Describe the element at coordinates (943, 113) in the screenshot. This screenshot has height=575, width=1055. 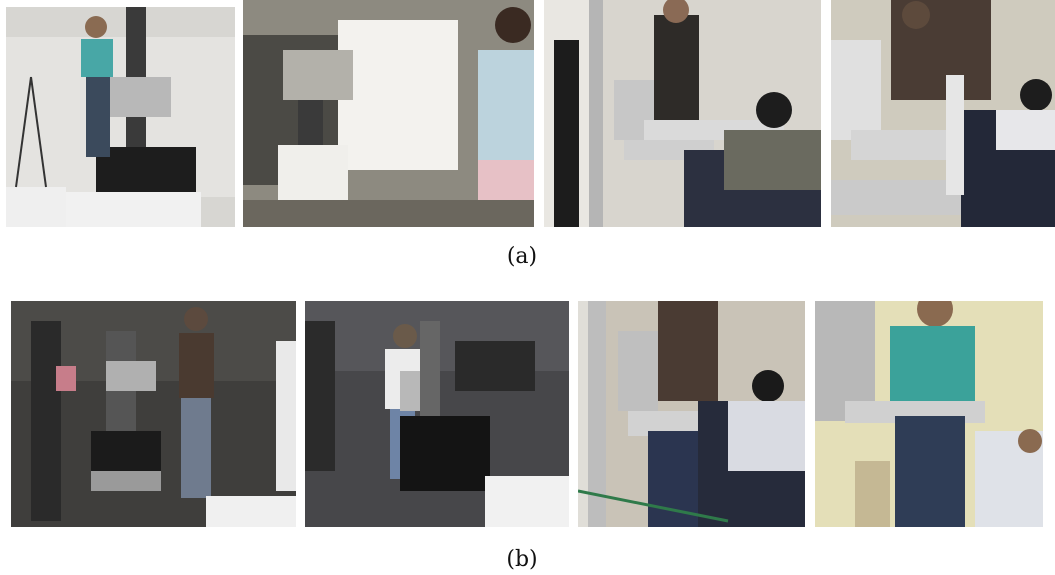
I see `photo-a4` at that location.